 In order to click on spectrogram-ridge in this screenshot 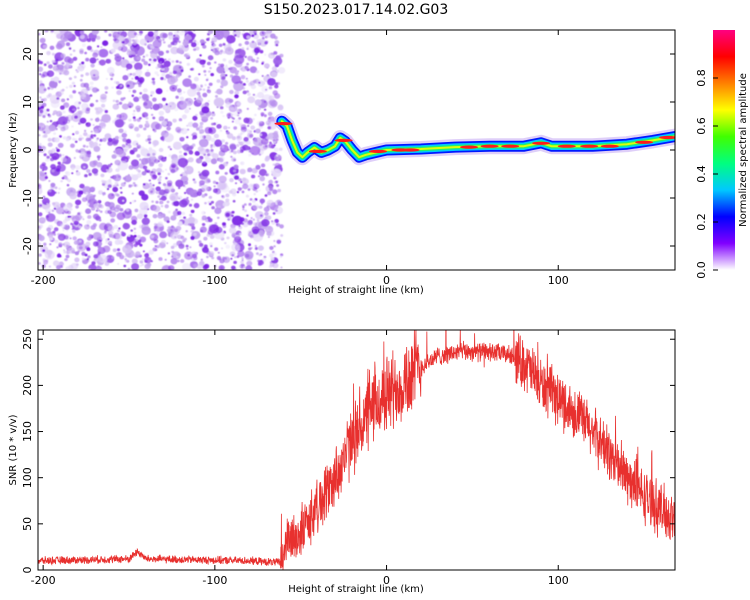, I will do `click(474, 139)`.